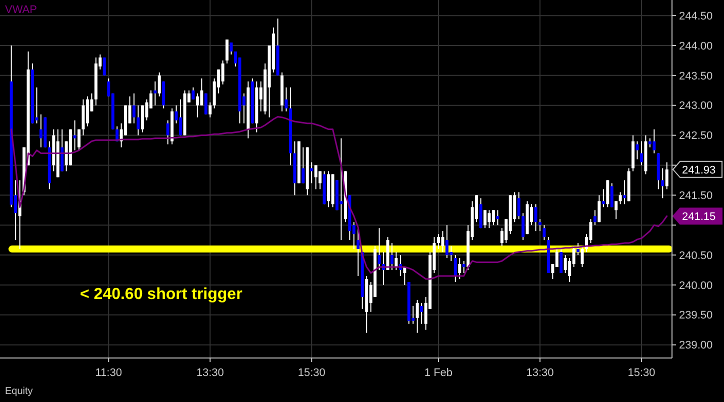 This screenshot has width=724, height=402. I want to click on y-tick-label: 239.50, so click(696, 316).